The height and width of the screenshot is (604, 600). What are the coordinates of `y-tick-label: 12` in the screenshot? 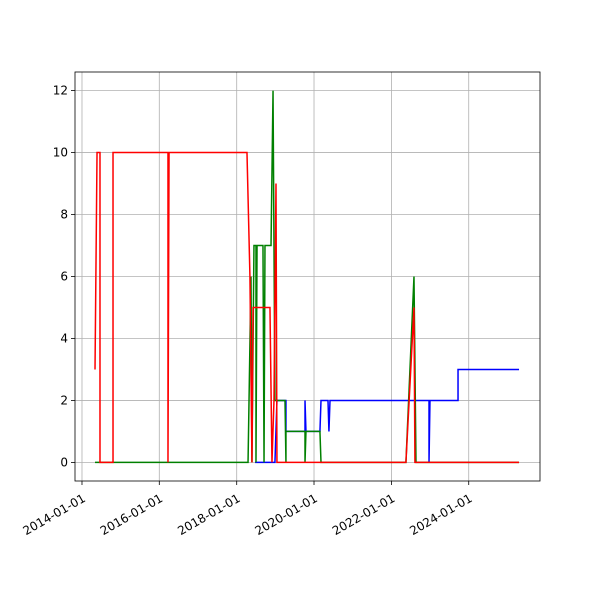 It's located at (60, 91).